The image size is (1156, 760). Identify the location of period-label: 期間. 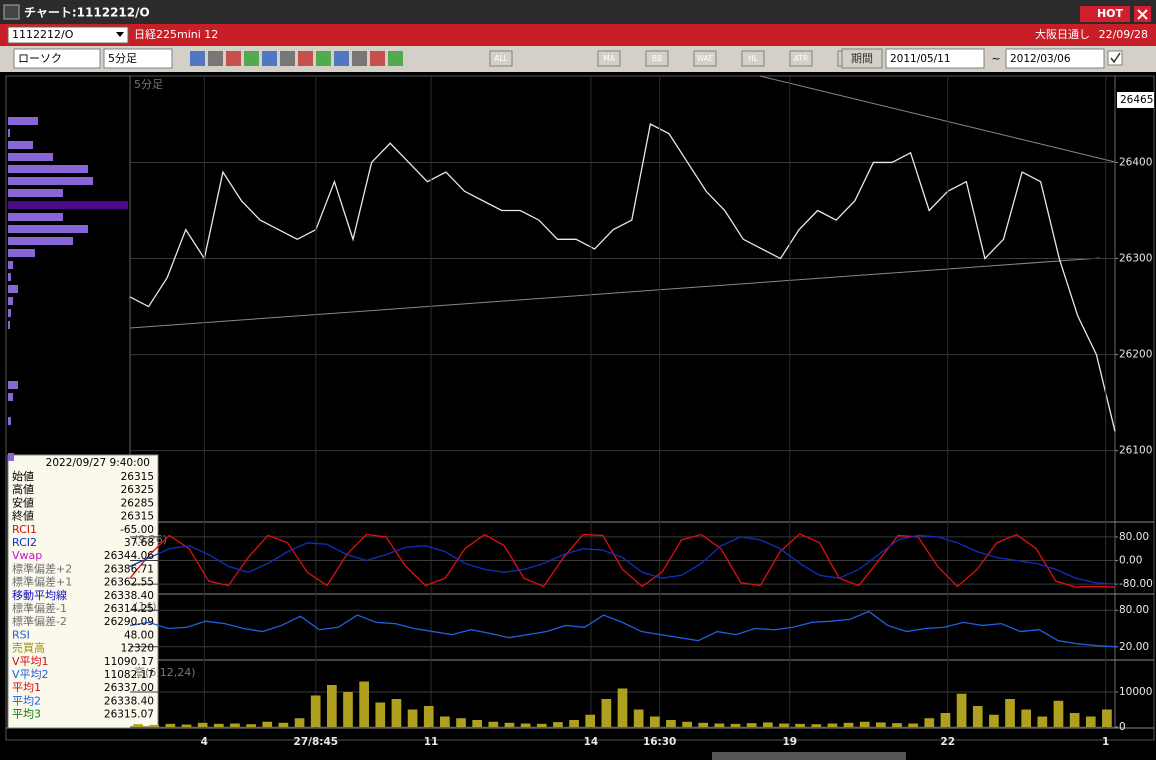
(862, 58).